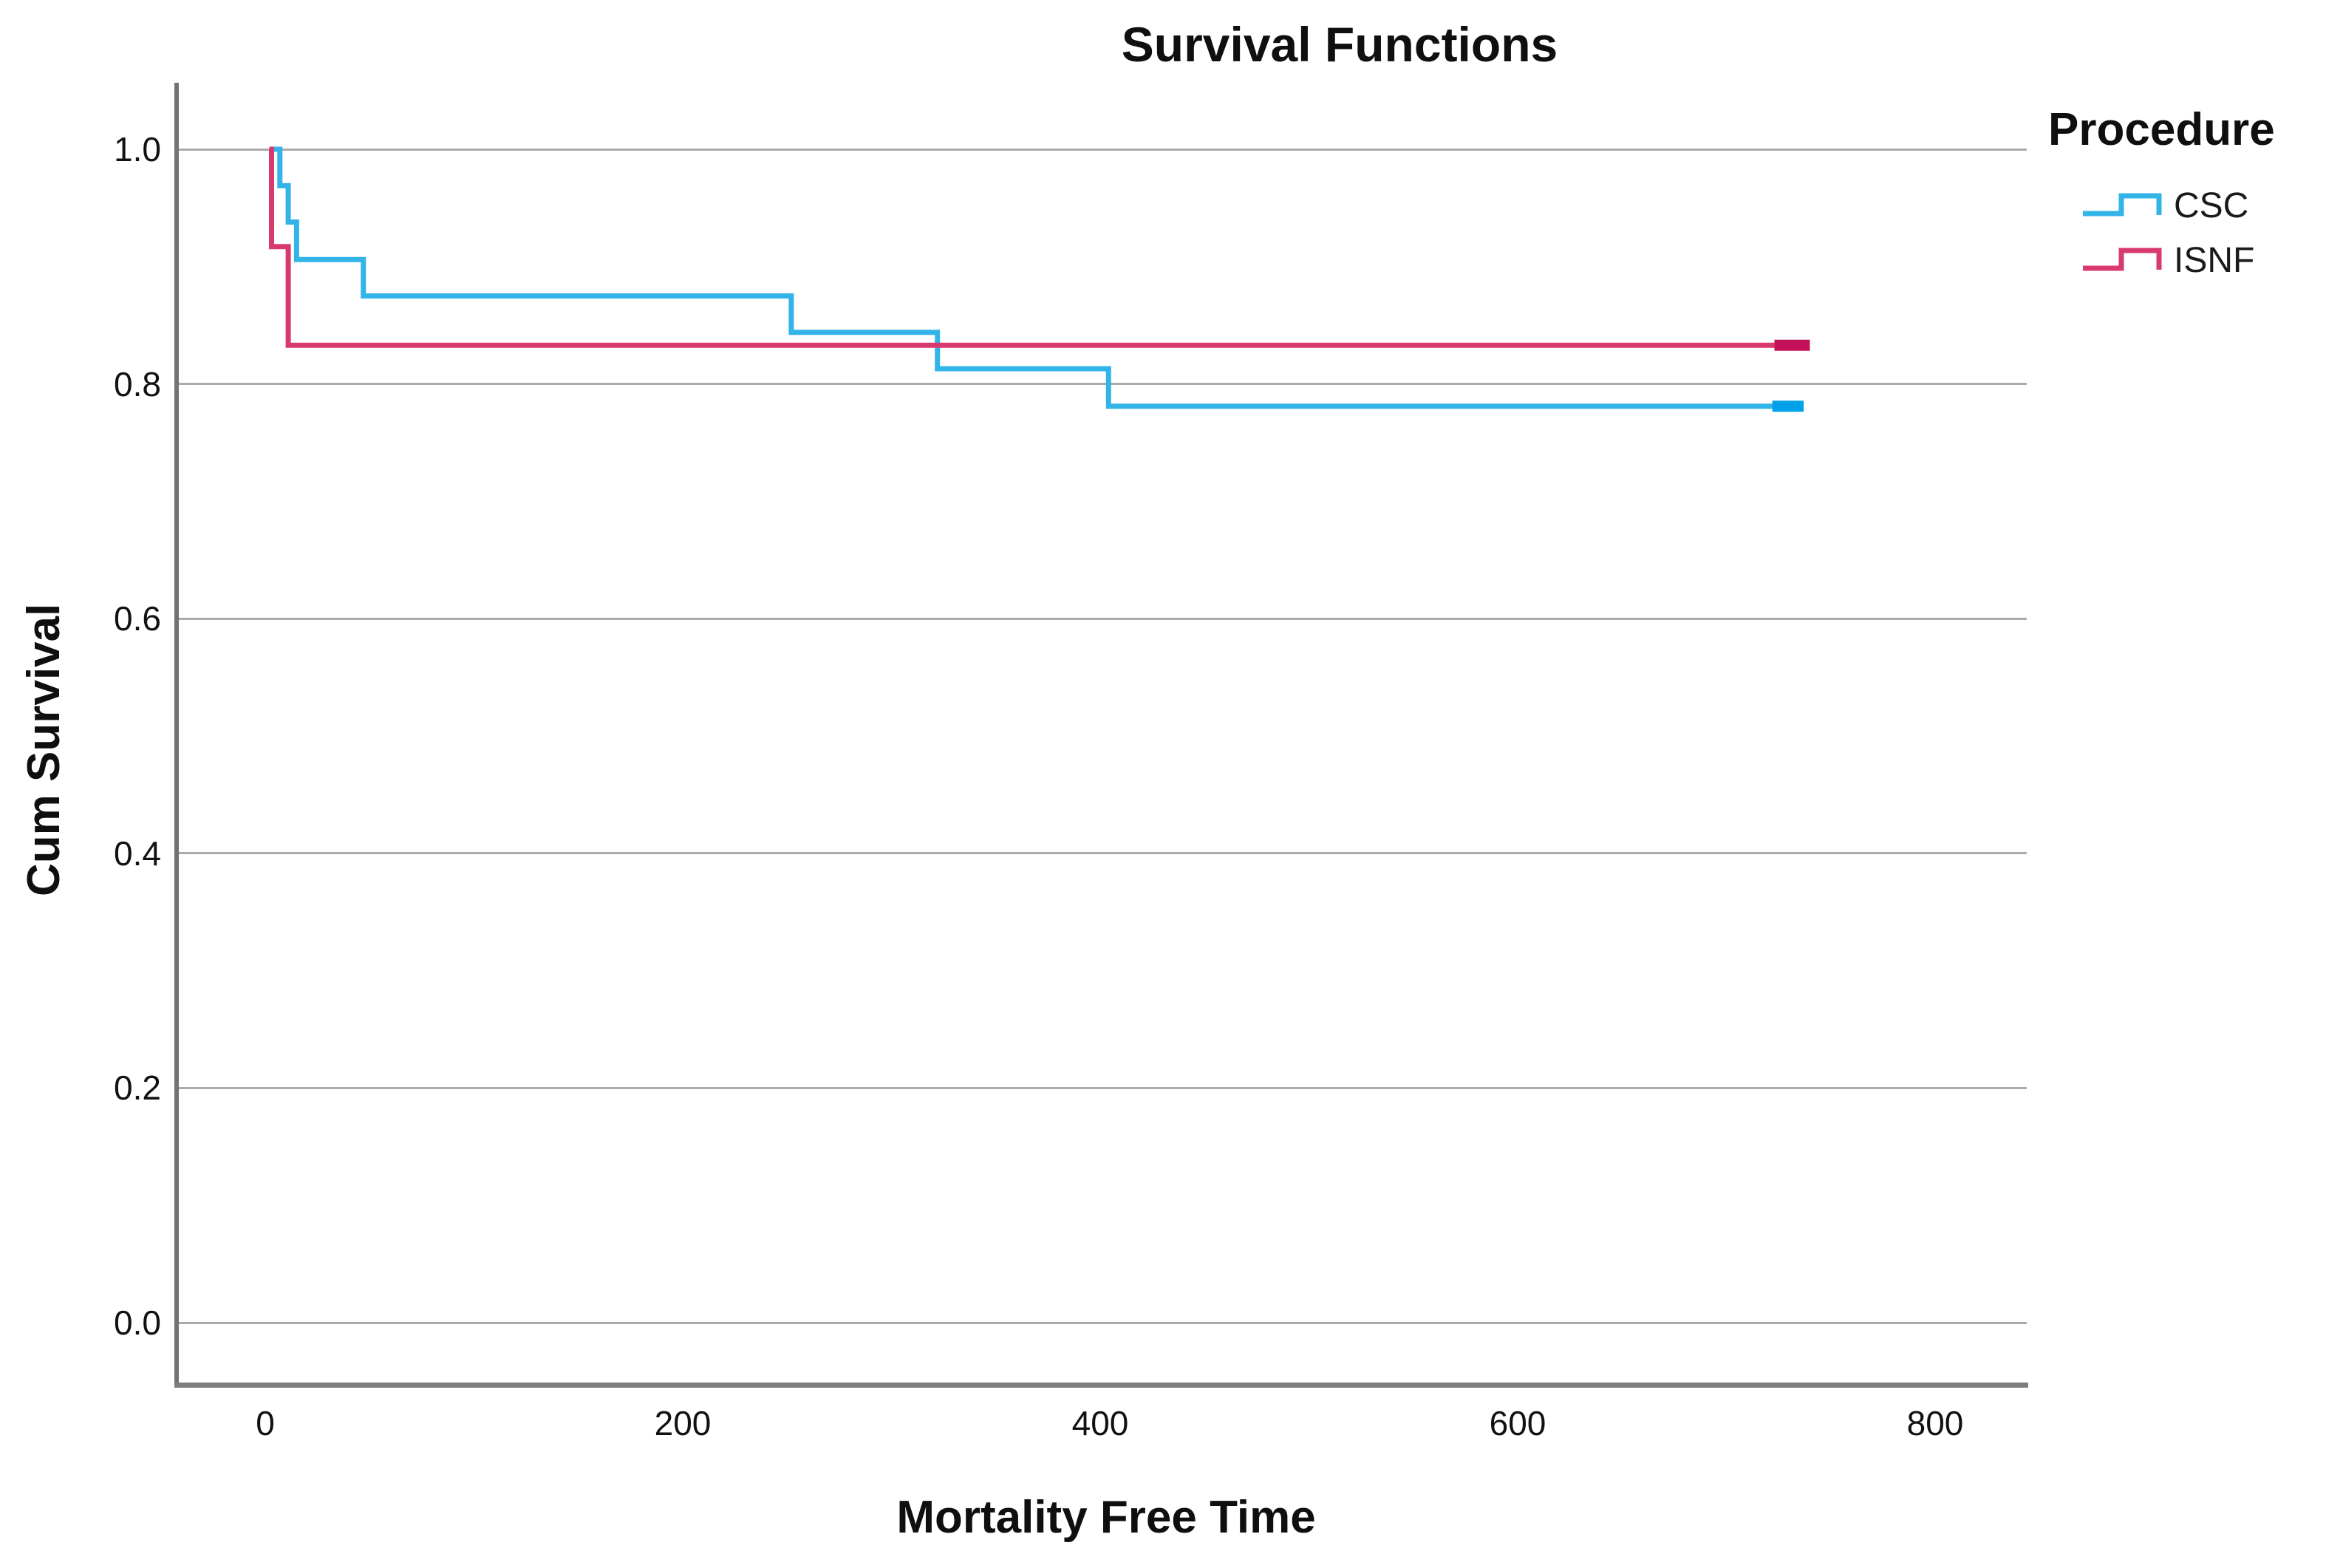  Describe the element at coordinates (1517, 1423) in the screenshot. I see `x-tick-label: 600` at that location.